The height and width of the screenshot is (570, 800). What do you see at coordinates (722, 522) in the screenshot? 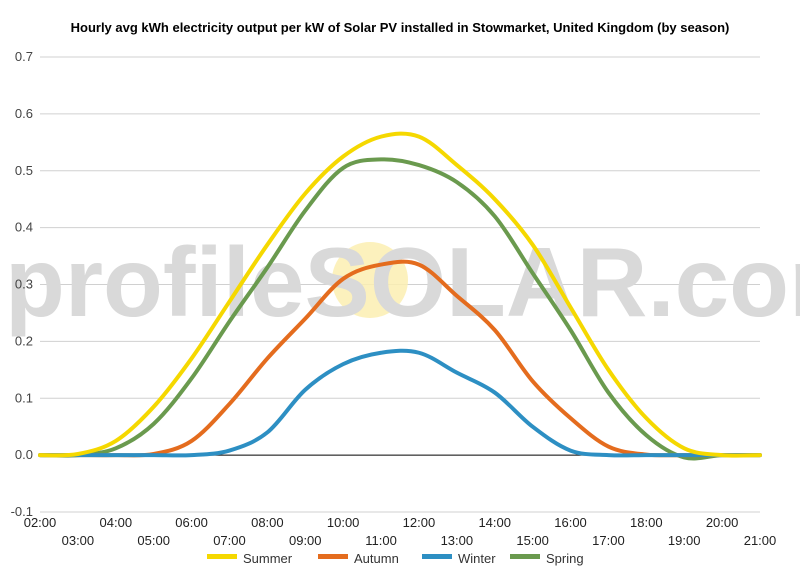
I see `x-tick-label: 20:00` at bounding box center [722, 522].